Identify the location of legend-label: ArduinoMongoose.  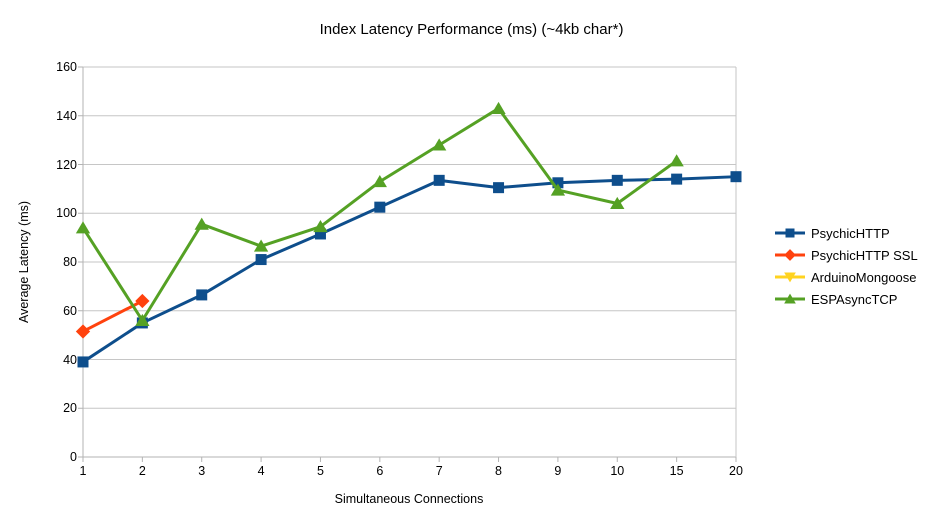
(864, 277).